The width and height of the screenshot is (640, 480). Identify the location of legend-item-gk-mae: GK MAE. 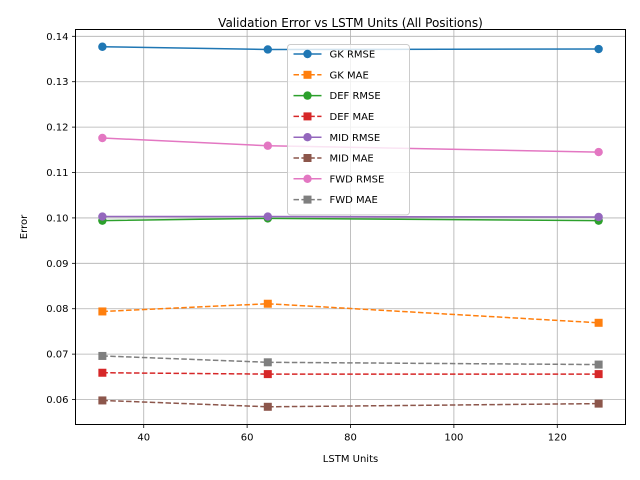
(331, 75).